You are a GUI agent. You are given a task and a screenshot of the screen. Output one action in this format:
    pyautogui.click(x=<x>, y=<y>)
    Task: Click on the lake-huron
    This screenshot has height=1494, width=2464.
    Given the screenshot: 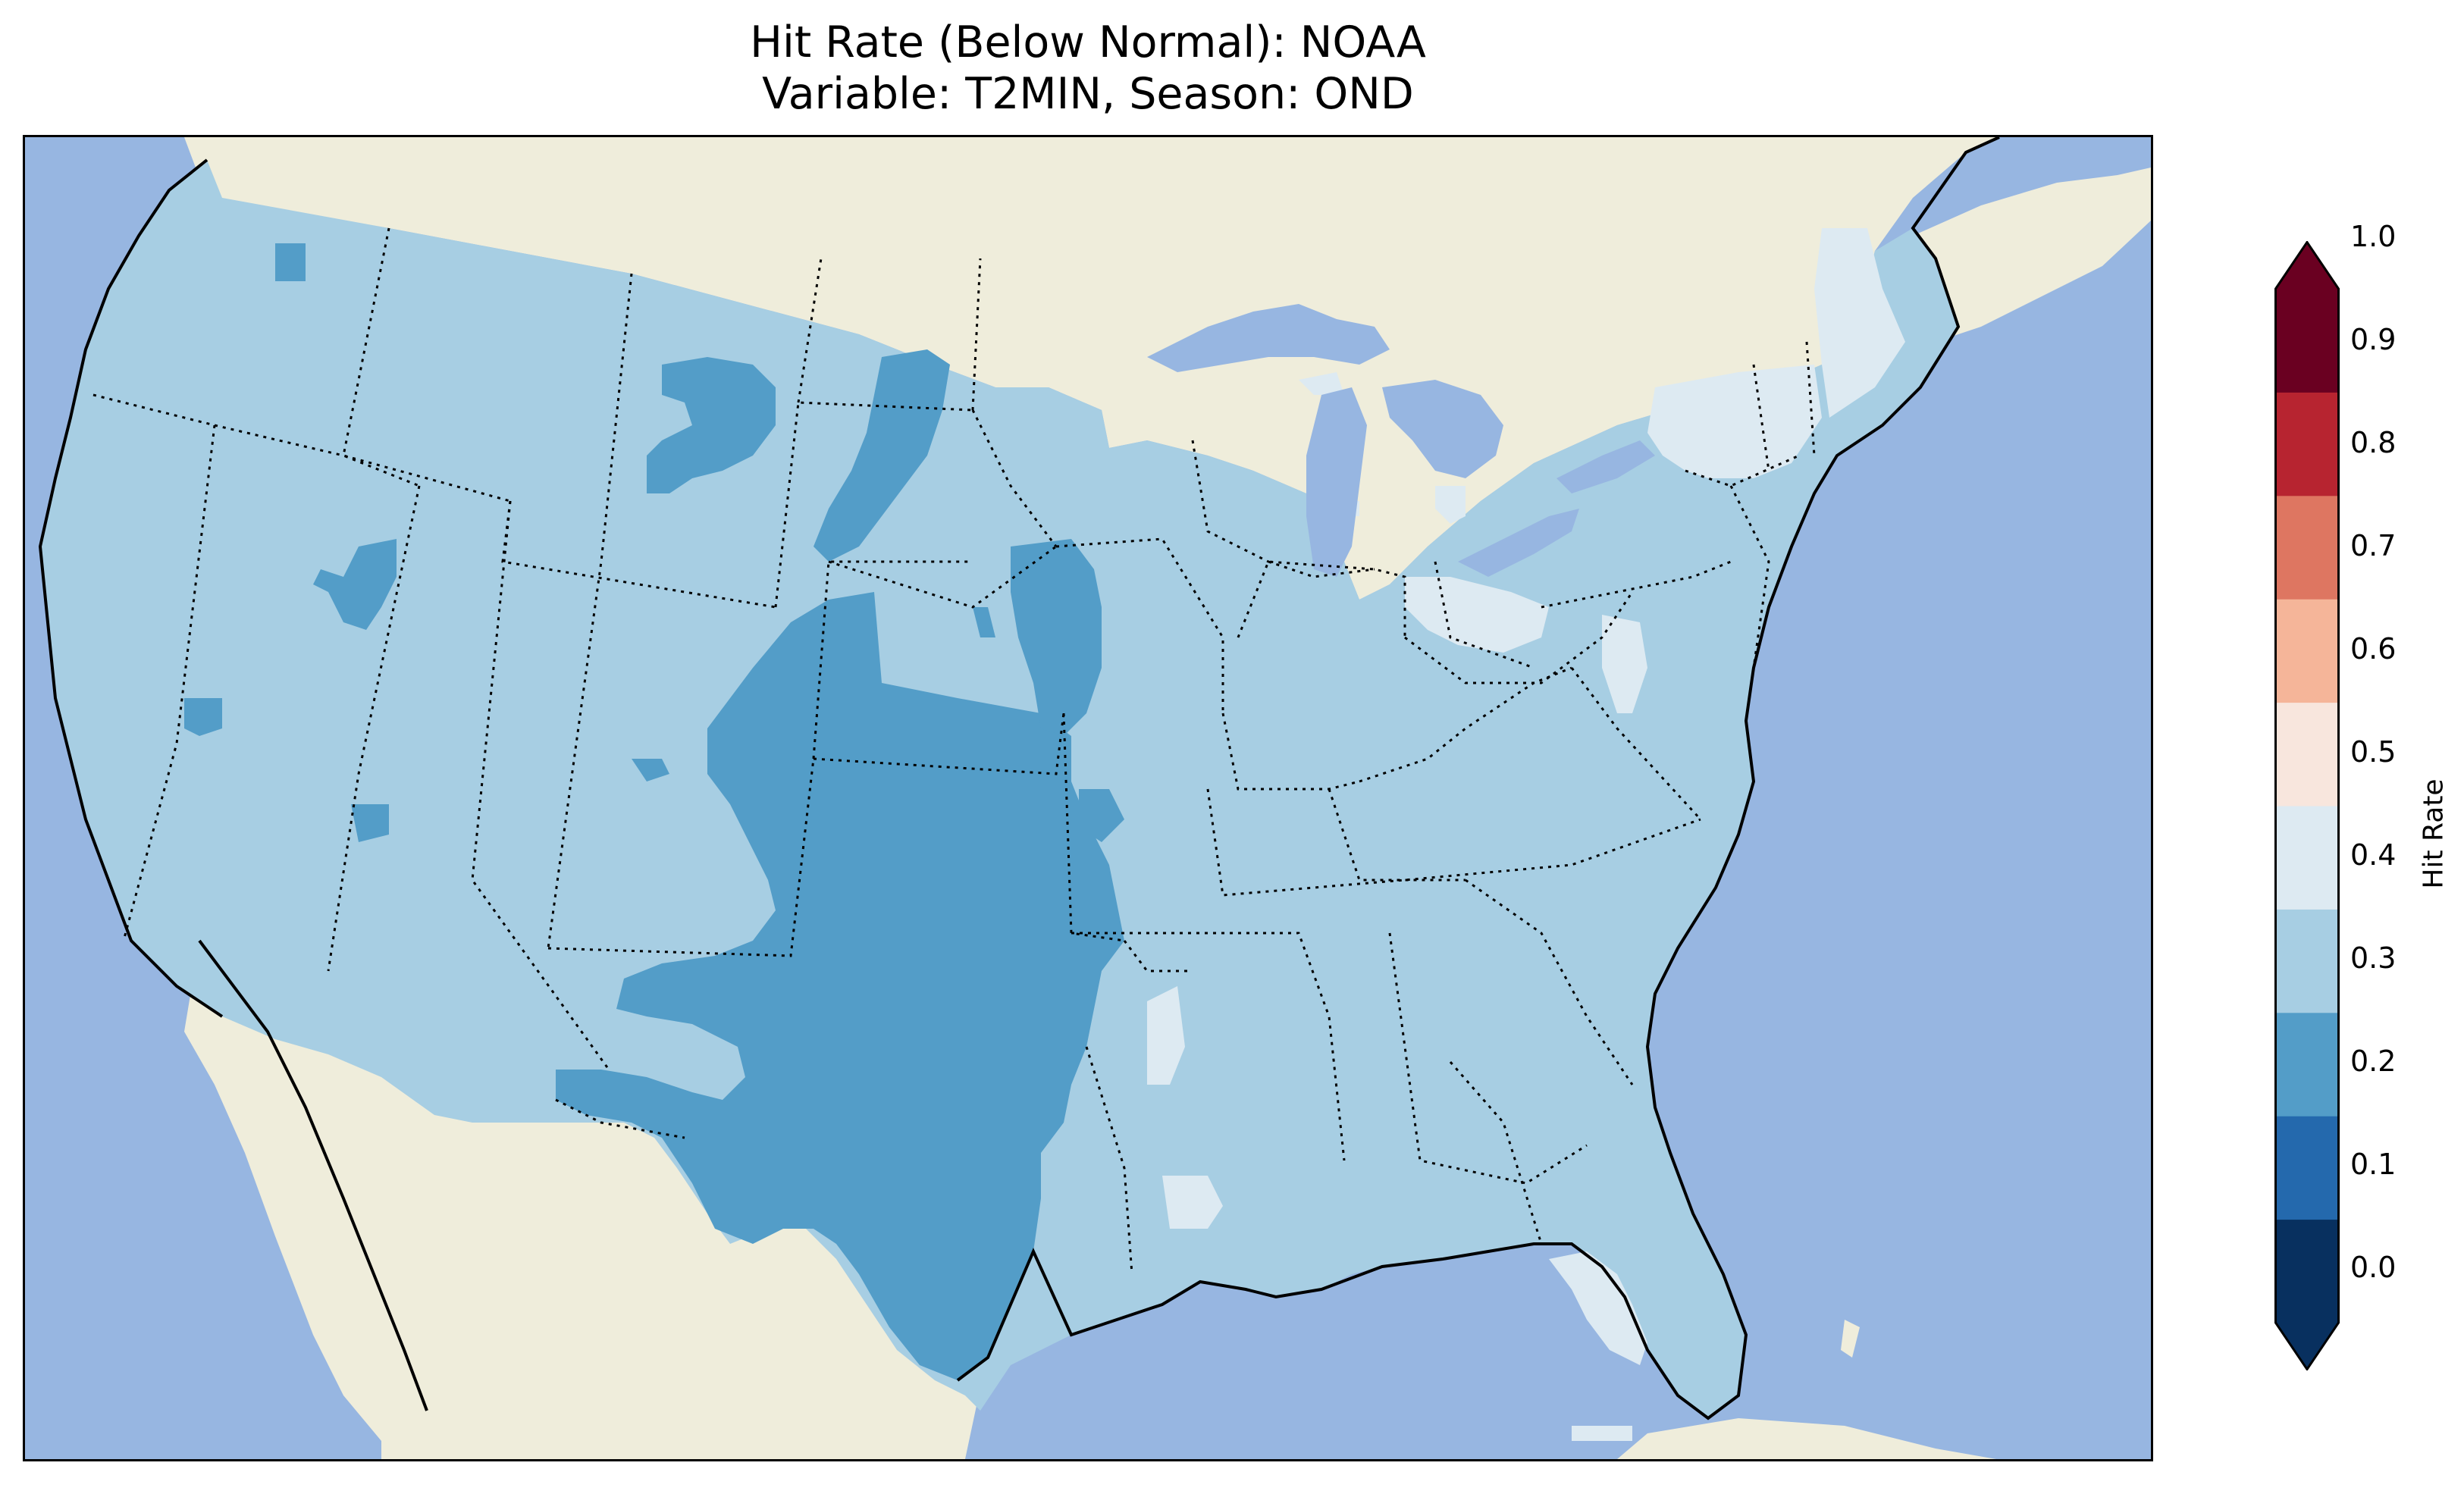 What is the action you would take?
    pyautogui.click(x=1442, y=429)
    